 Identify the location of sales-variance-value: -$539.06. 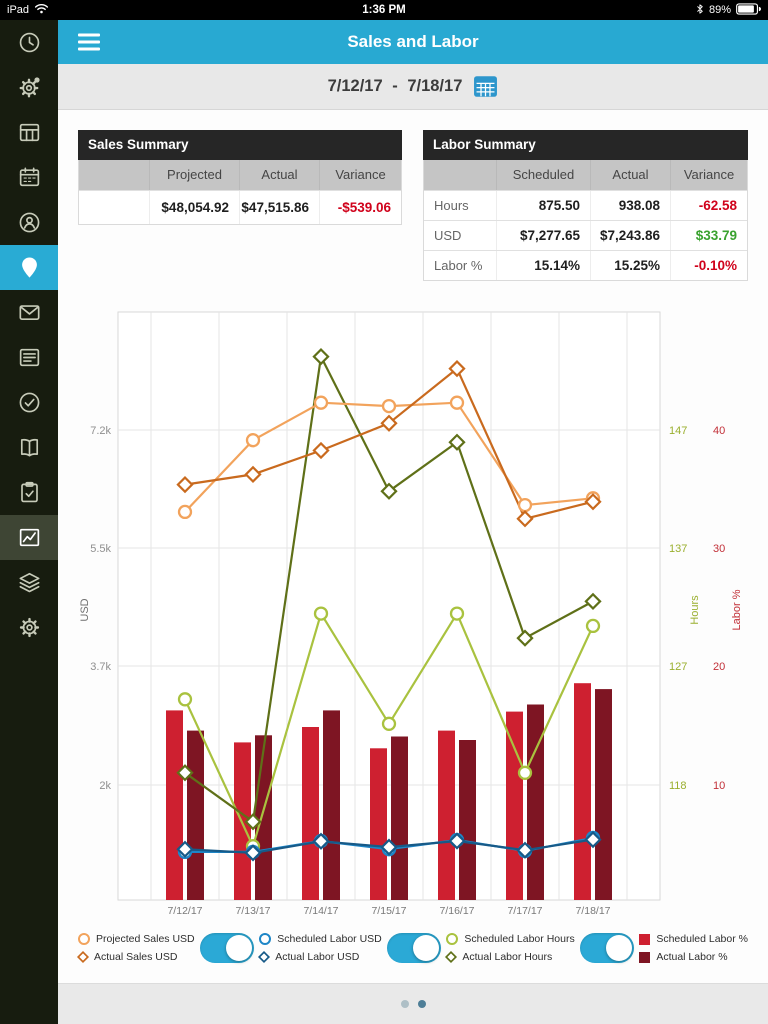
(360, 207).